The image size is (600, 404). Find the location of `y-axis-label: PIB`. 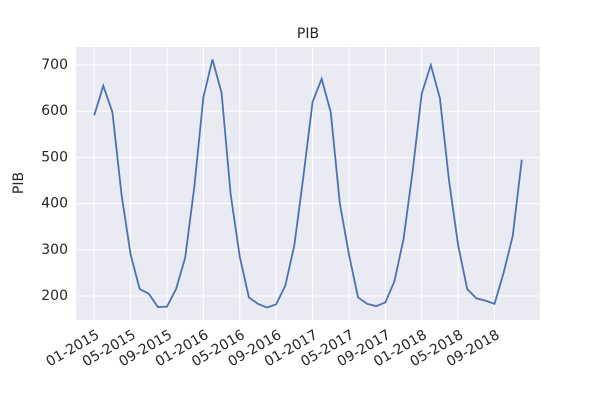

y-axis-label: PIB is located at coordinates (19, 183).